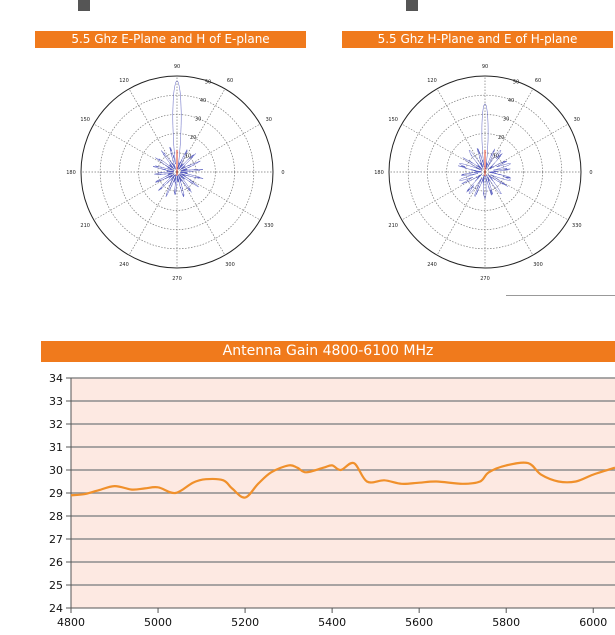 Image resolution: width=615 pixels, height=635 pixels. I want to click on x-tick-label: 5800, so click(506, 622).